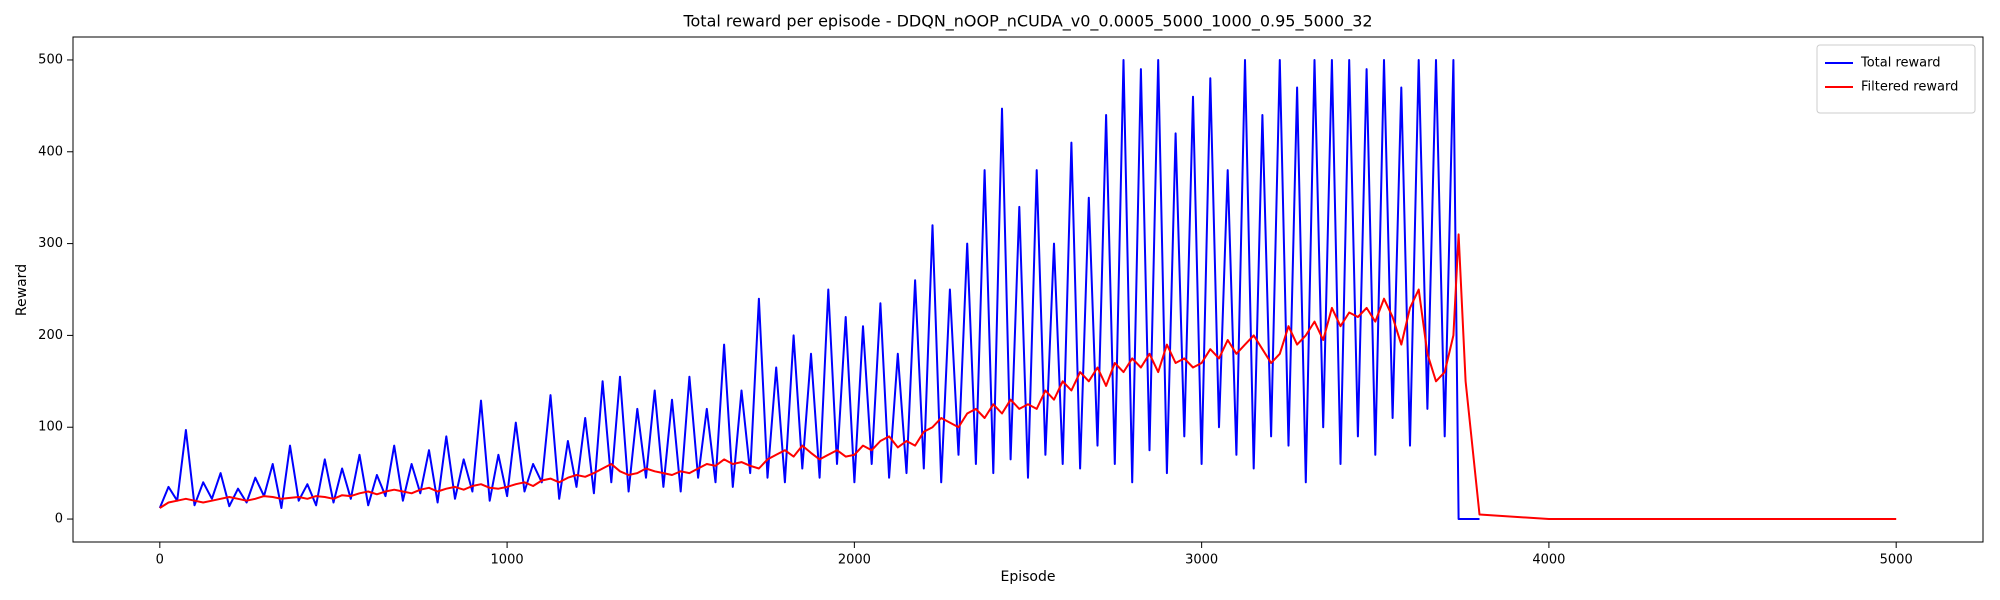 Image resolution: width=2000 pixels, height=600 pixels. I want to click on x-tick-label: 2000, so click(854, 560).